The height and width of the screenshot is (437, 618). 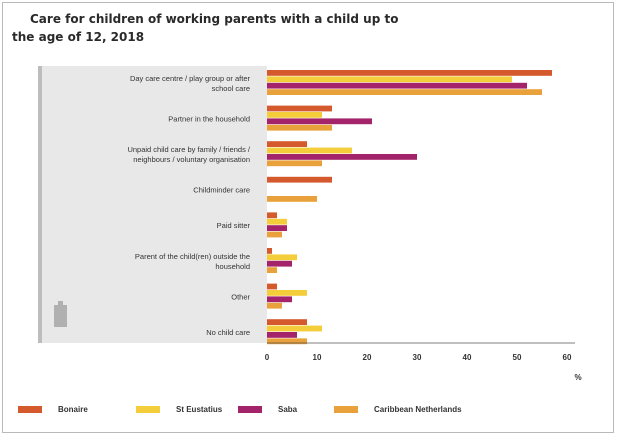 I want to click on category-label: Paid sitter, so click(x=234, y=225).